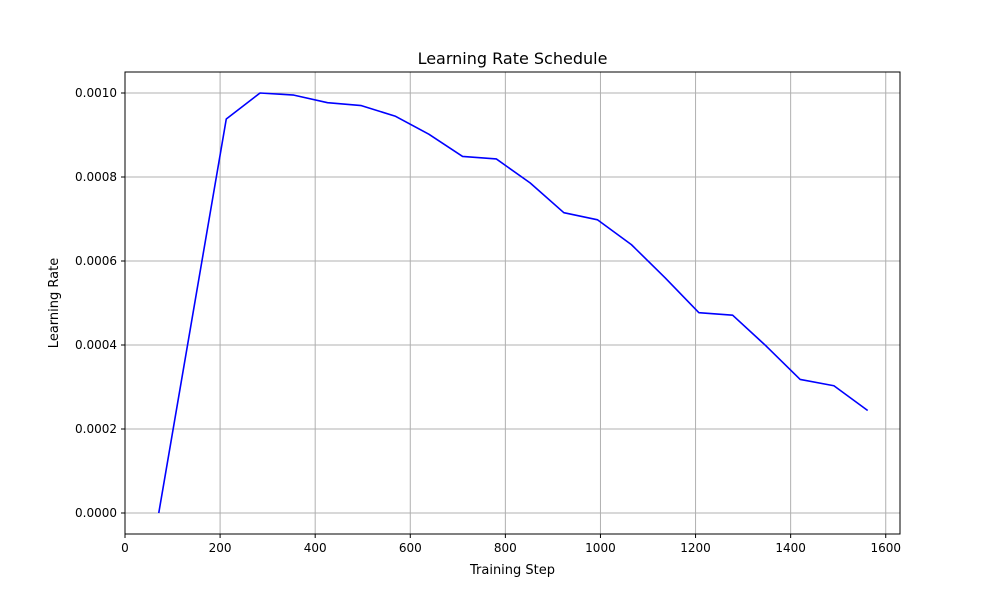  What do you see at coordinates (220, 548) in the screenshot?
I see `x-tick-label: 200` at bounding box center [220, 548].